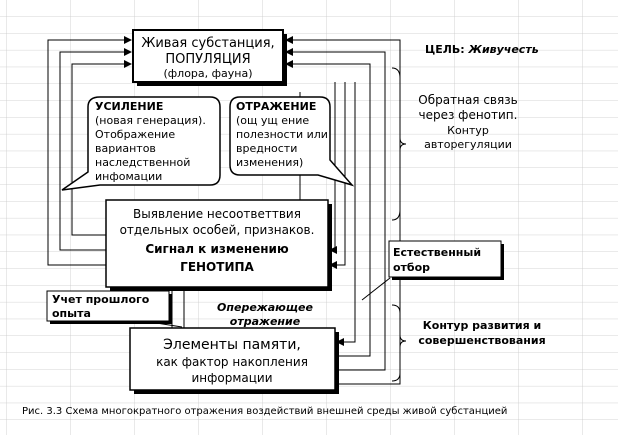  What do you see at coordinates (269, 162) in the screenshot?
I see `callout-text: изменения)` at bounding box center [269, 162].